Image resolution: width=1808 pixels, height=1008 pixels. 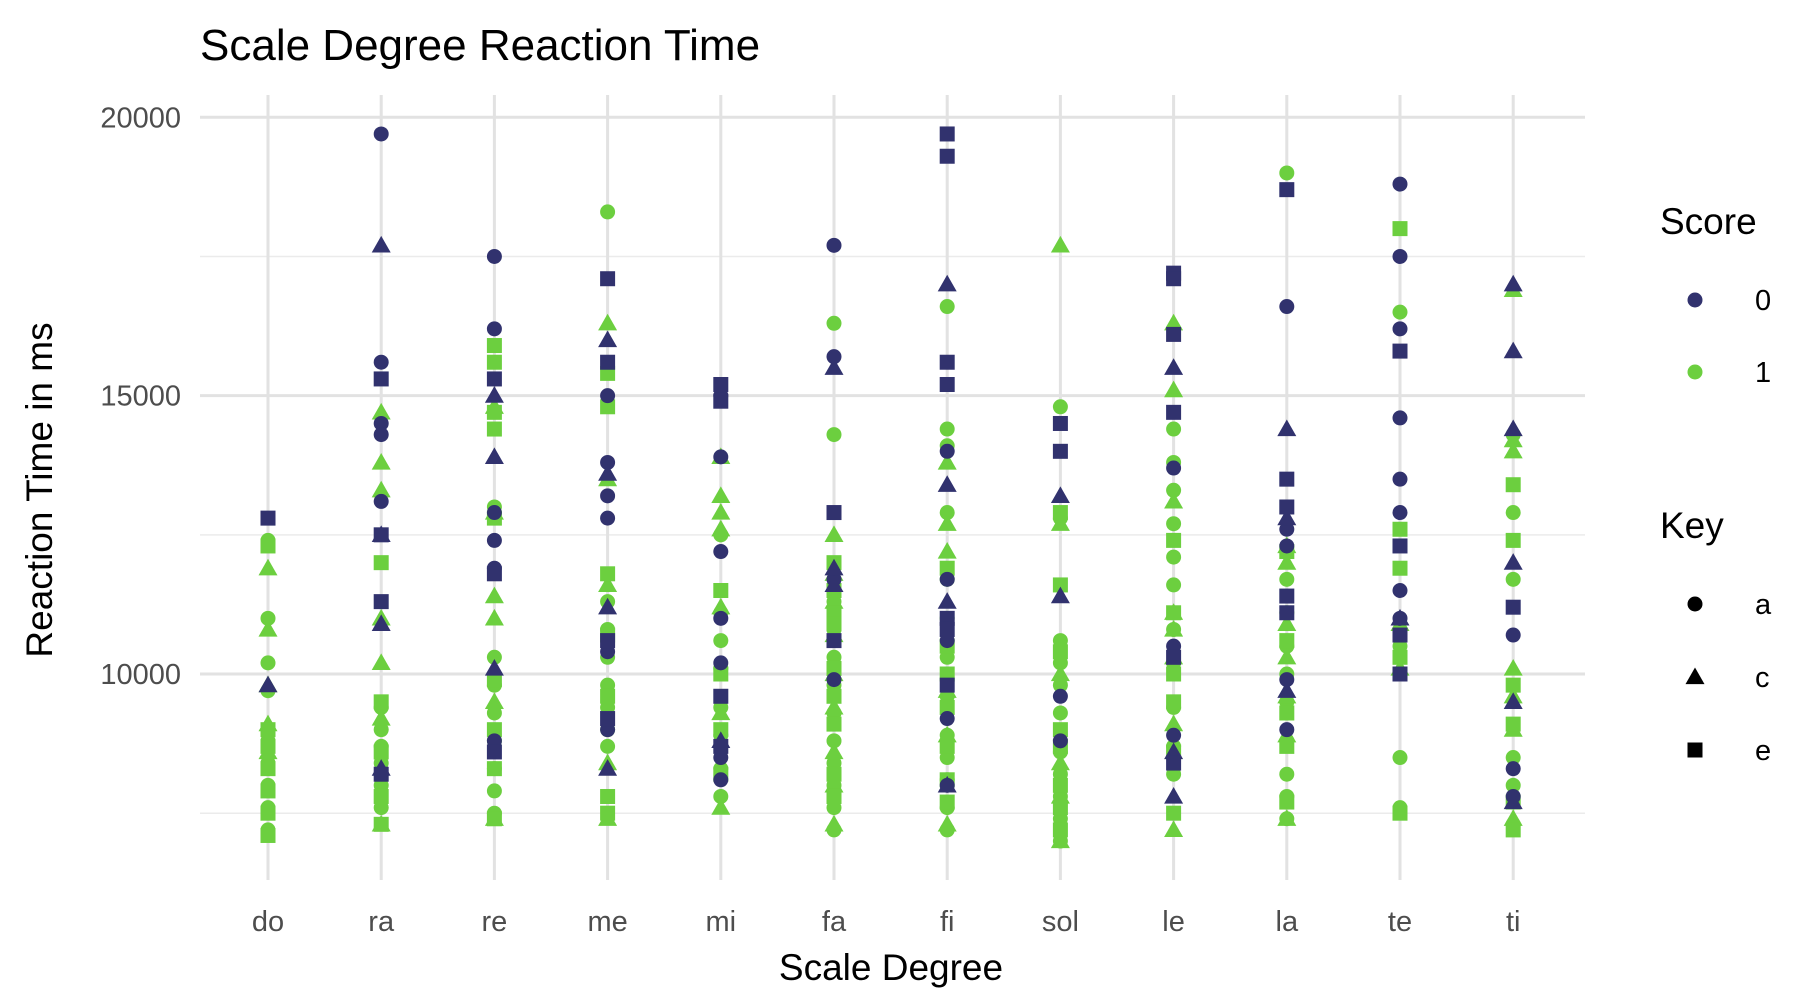 What do you see at coordinates (1173, 922) in the screenshot?
I see `x-tick-label: le` at bounding box center [1173, 922].